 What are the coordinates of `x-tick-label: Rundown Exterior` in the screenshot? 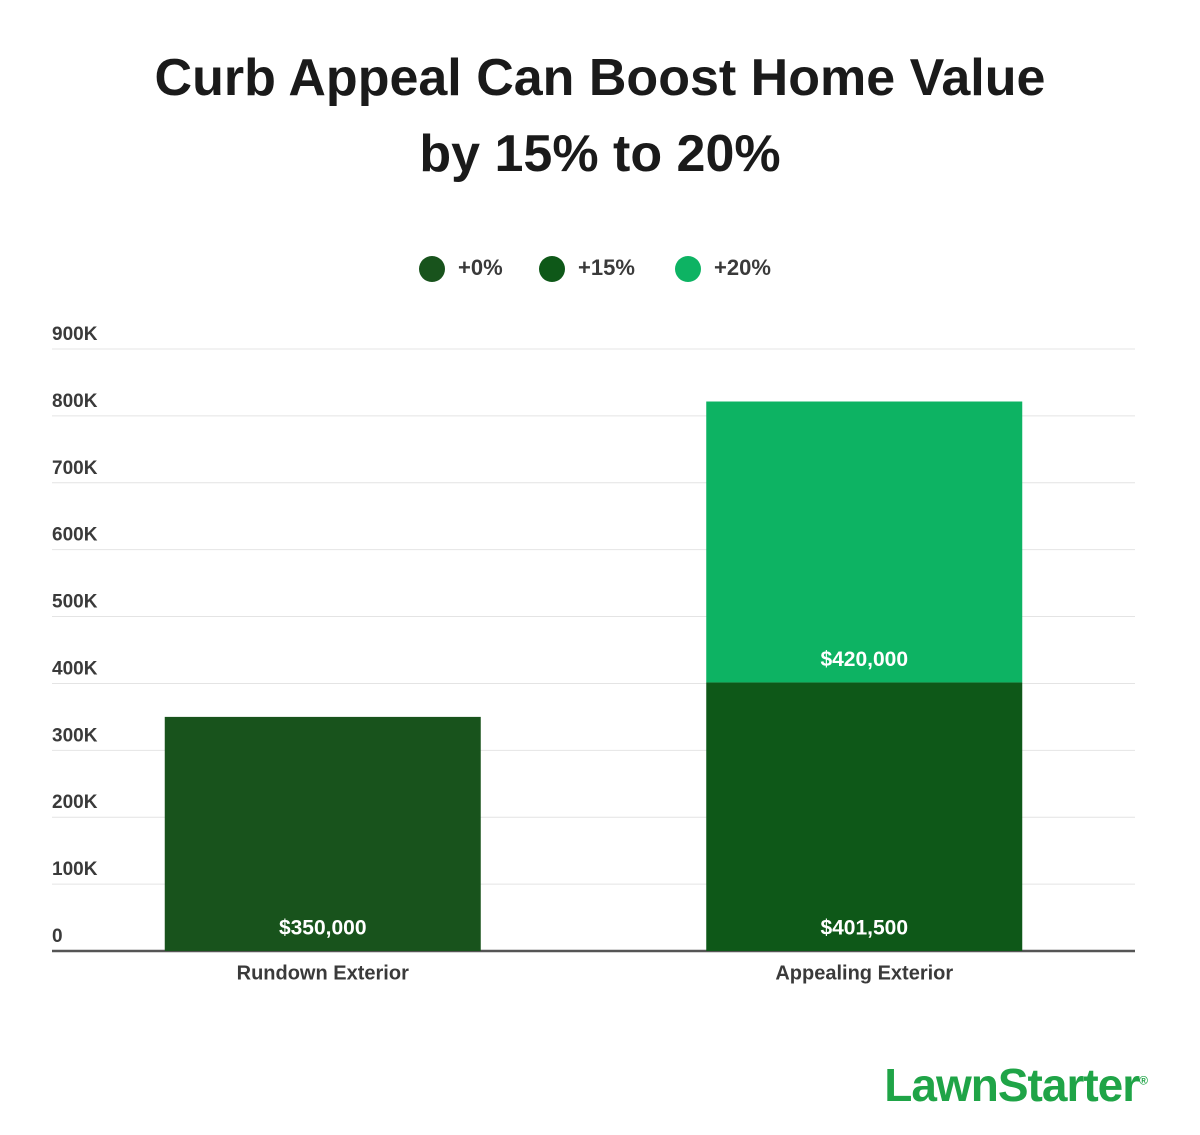 It's located at (323, 973).